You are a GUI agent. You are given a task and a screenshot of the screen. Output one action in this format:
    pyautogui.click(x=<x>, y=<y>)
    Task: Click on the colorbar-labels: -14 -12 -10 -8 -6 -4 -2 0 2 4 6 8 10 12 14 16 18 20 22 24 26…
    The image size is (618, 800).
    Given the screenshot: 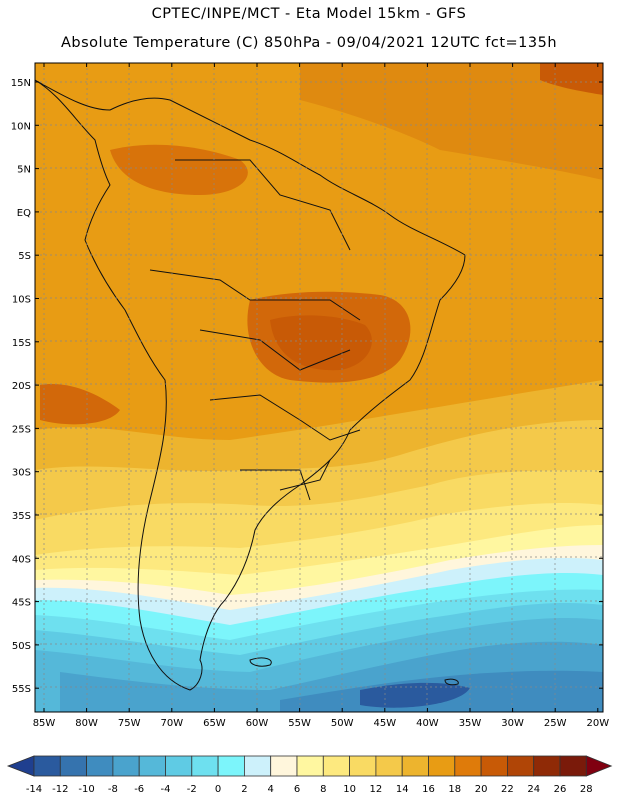 What is the action you would take?
    pyautogui.click(x=309, y=789)
    